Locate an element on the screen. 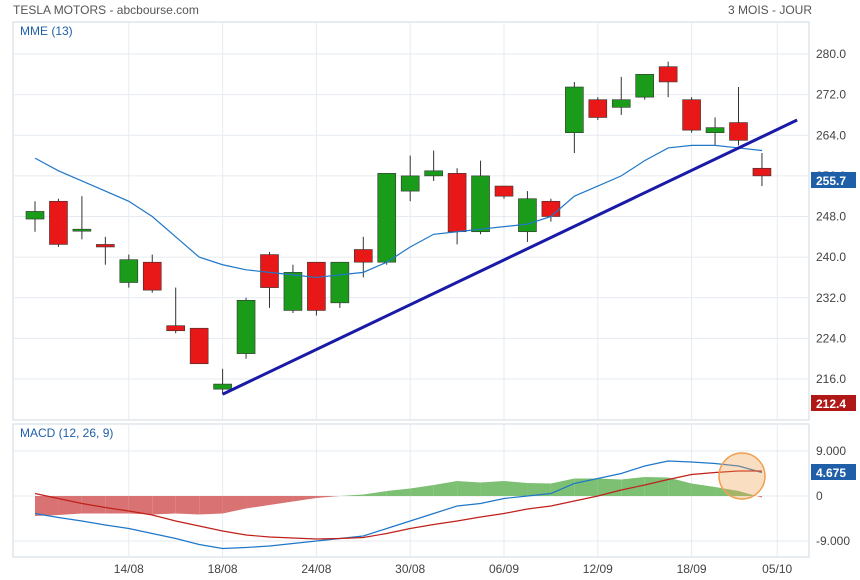 This screenshot has height=580, width=860. x-tick-label: 06/09 is located at coordinates (504, 569).